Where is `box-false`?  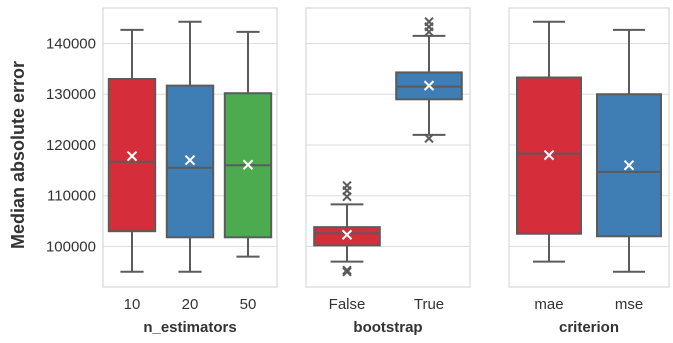
box-false is located at coordinates (347, 228).